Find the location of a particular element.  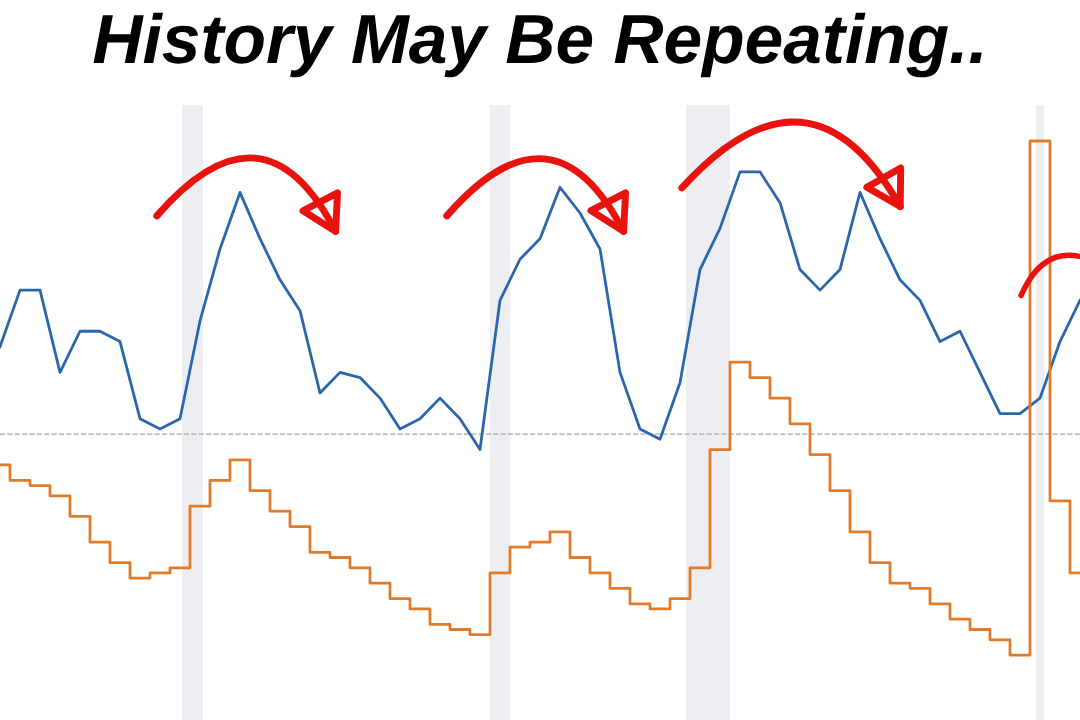

chart-title: History May Be Repeating.. is located at coordinates (537, 45).